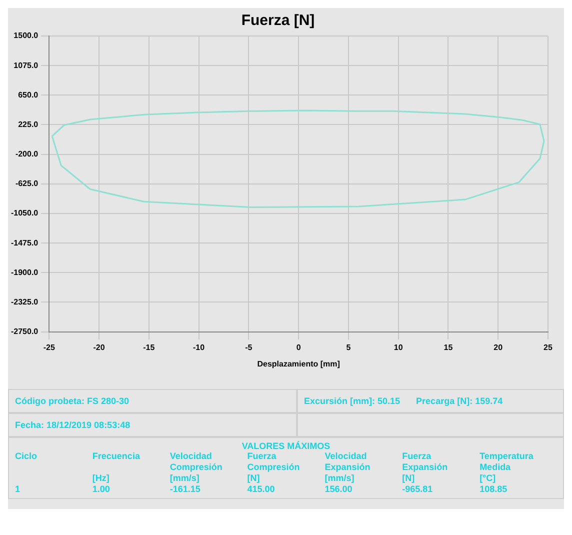  Describe the element at coordinates (299, 347) in the screenshot. I see `x-tick-label: 0` at that location.